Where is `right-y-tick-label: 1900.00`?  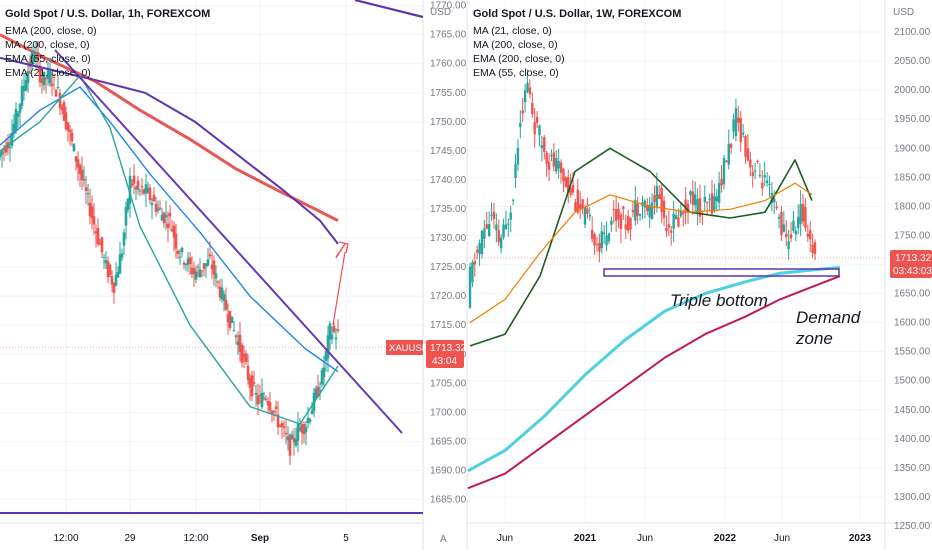 right-y-tick-label: 1900.00 is located at coordinates (912, 148).